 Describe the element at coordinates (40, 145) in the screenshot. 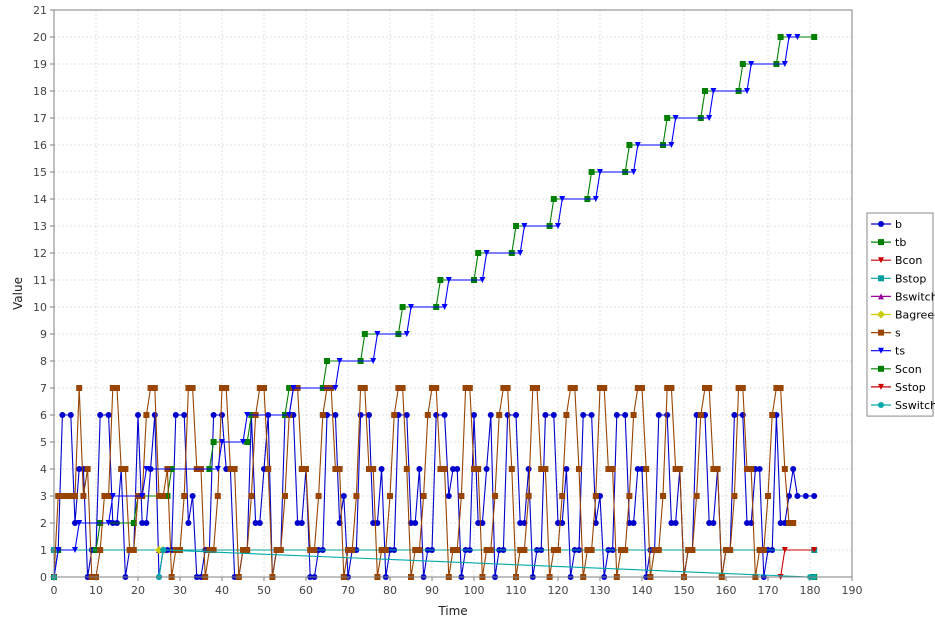

I see `y-tick-label: 16` at that location.